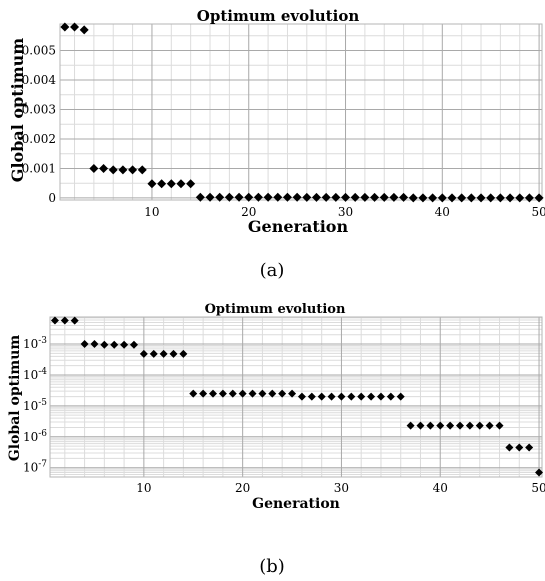 This screenshot has height=581, width=545. I want to click on y-tick-labels: 0 0.001 0.002 0.003 0.004 0.005, so click(39, 124).